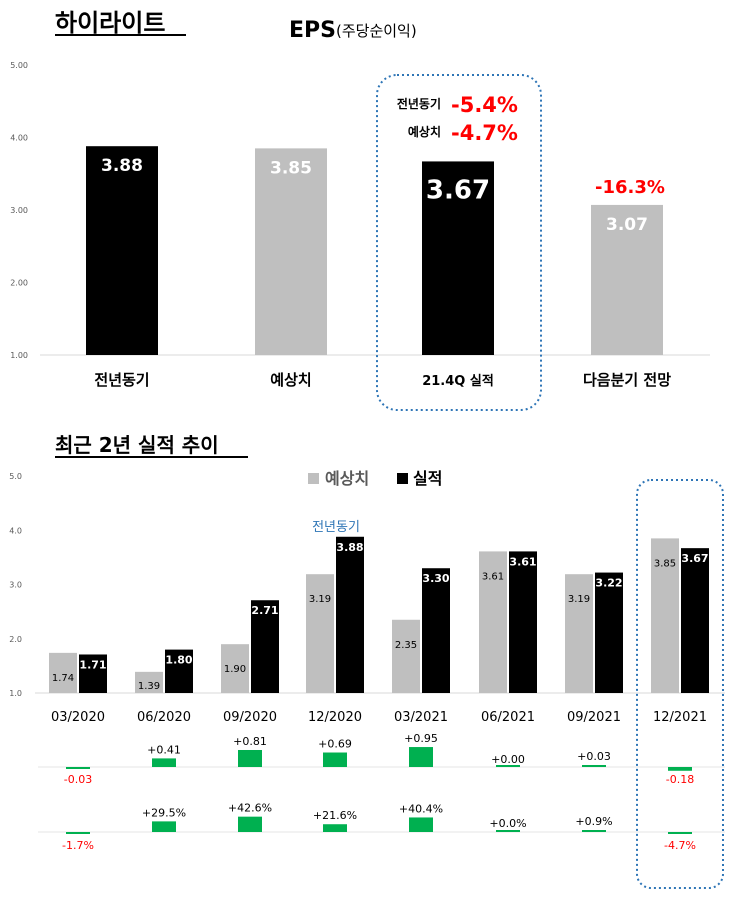 This screenshot has height=901, width=743. Describe the element at coordinates (594, 717) in the screenshot. I see `category-label: 09/2021` at that location.